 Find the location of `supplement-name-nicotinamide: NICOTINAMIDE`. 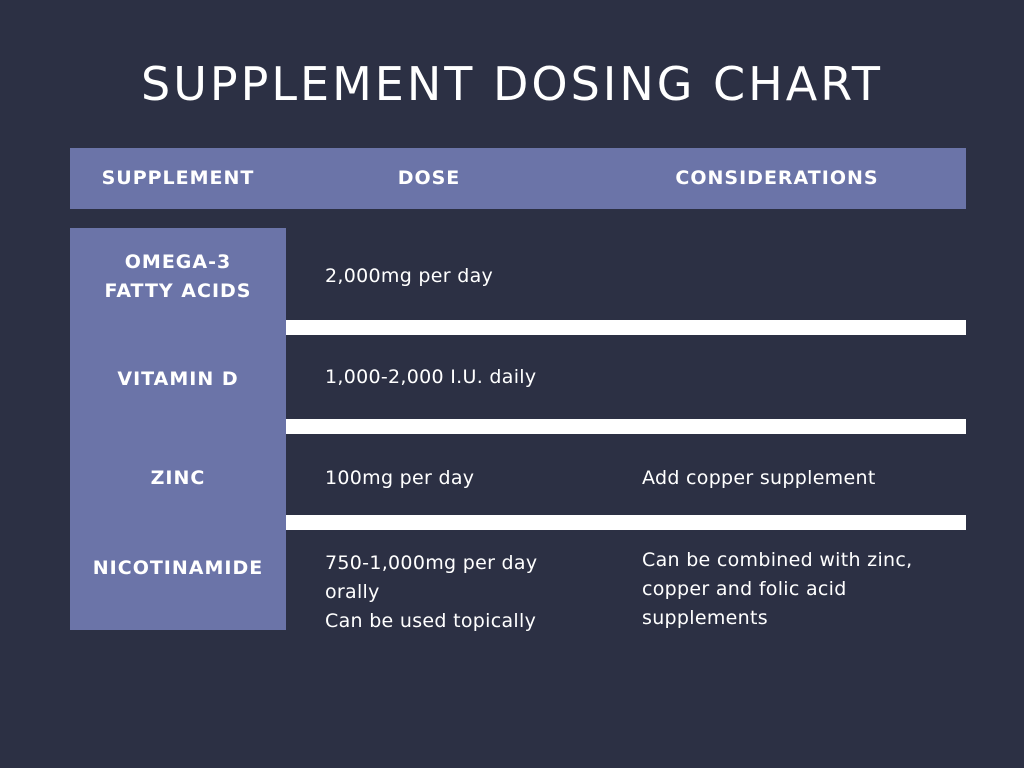

supplement-name-nicotinamide: NICOTINAMIDE is located at coordinates (178, 568).